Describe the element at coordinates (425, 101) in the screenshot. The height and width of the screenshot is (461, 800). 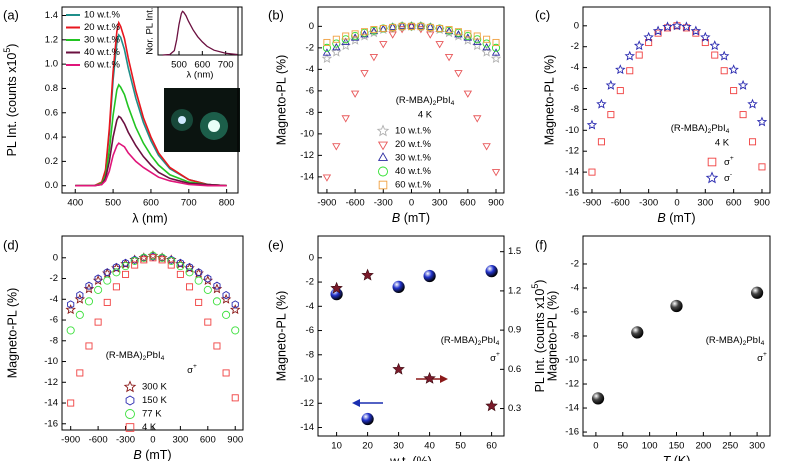
I see `annotation: (R-MBA)2PbI4` at that location.